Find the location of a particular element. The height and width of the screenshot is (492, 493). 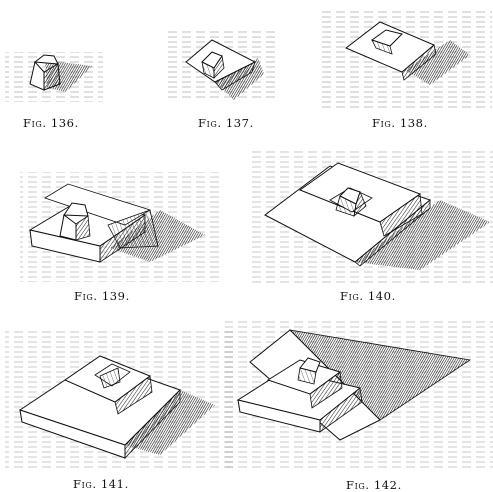

figure-138-caption: Fig. 138. is located at coordinates (400, 123).